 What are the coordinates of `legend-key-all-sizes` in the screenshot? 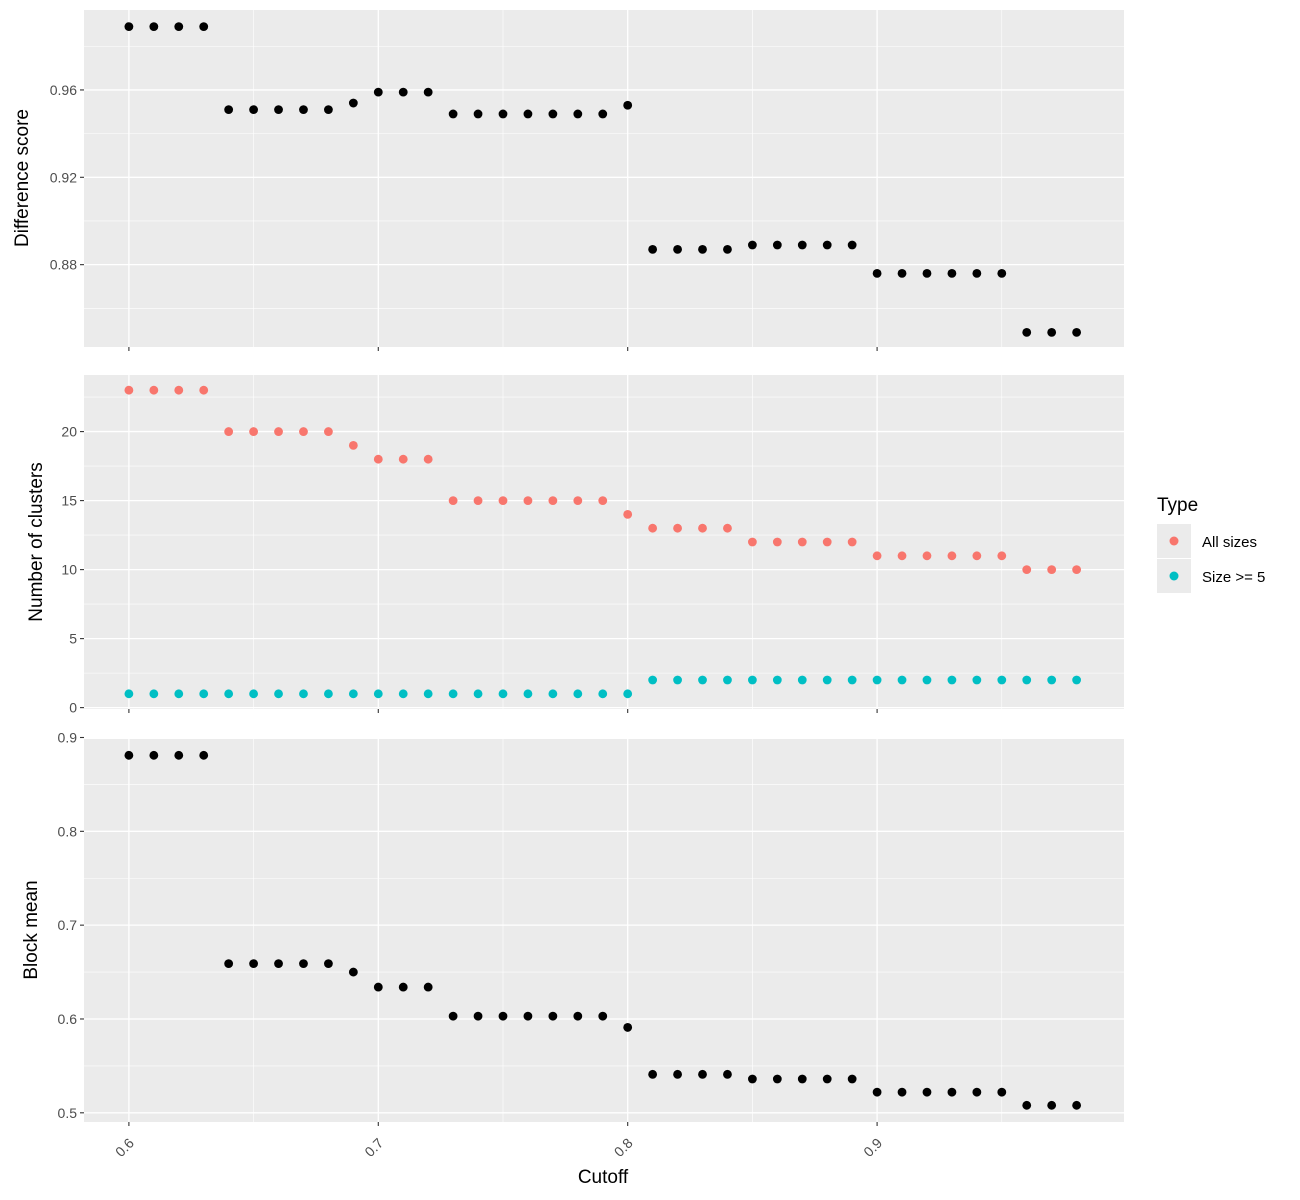 It's located at (1174, 541).